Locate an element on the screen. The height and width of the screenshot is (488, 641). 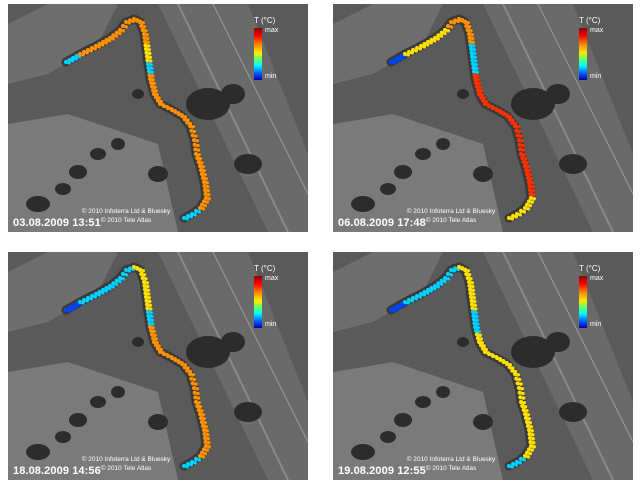
panel-timestamp: 18.08.2009 14:56 is located at coordinates (57, 471).